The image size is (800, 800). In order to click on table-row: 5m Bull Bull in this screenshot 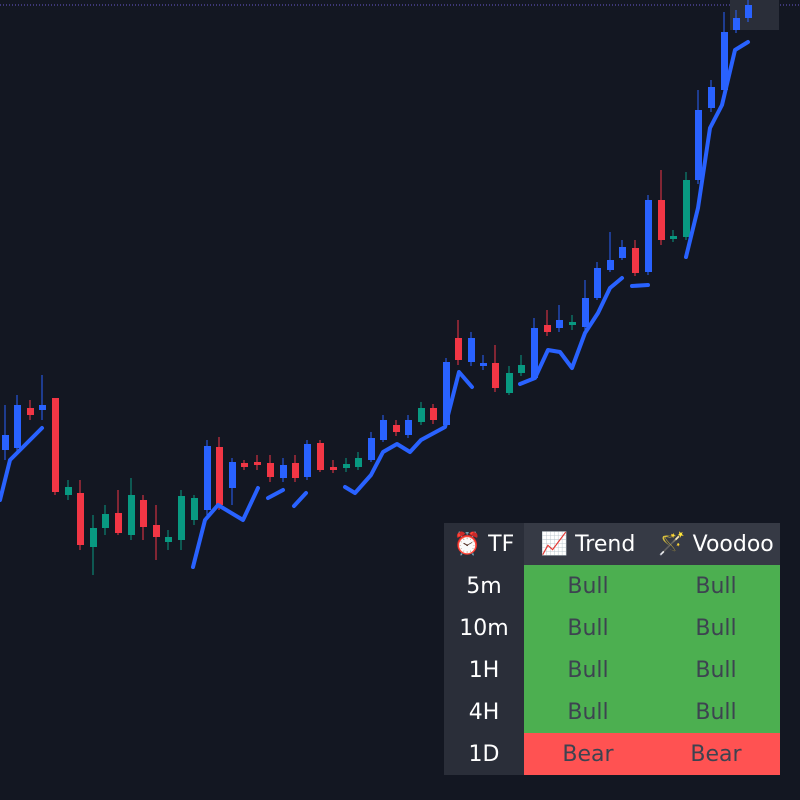, I will do `click(612, 586)`.